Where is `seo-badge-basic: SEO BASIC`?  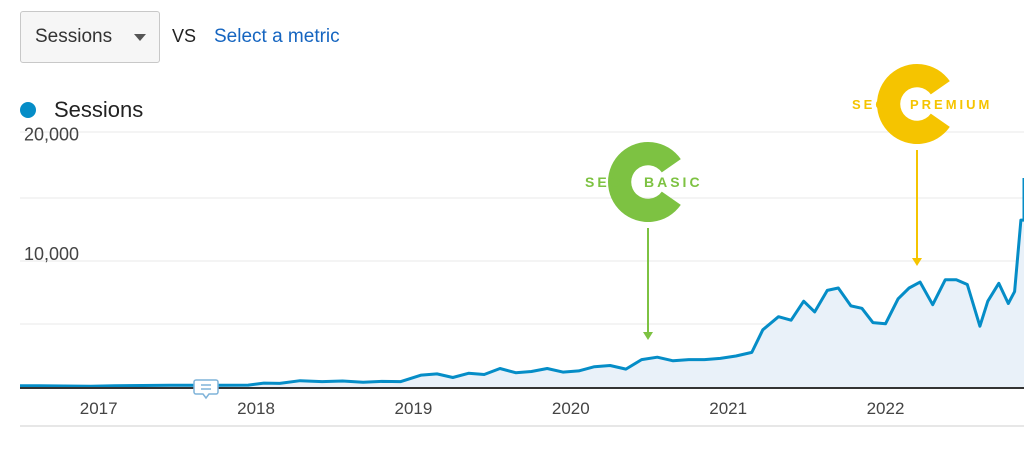 seo-badge-basic: SEO BASIC is located at coordinates (644, 241).